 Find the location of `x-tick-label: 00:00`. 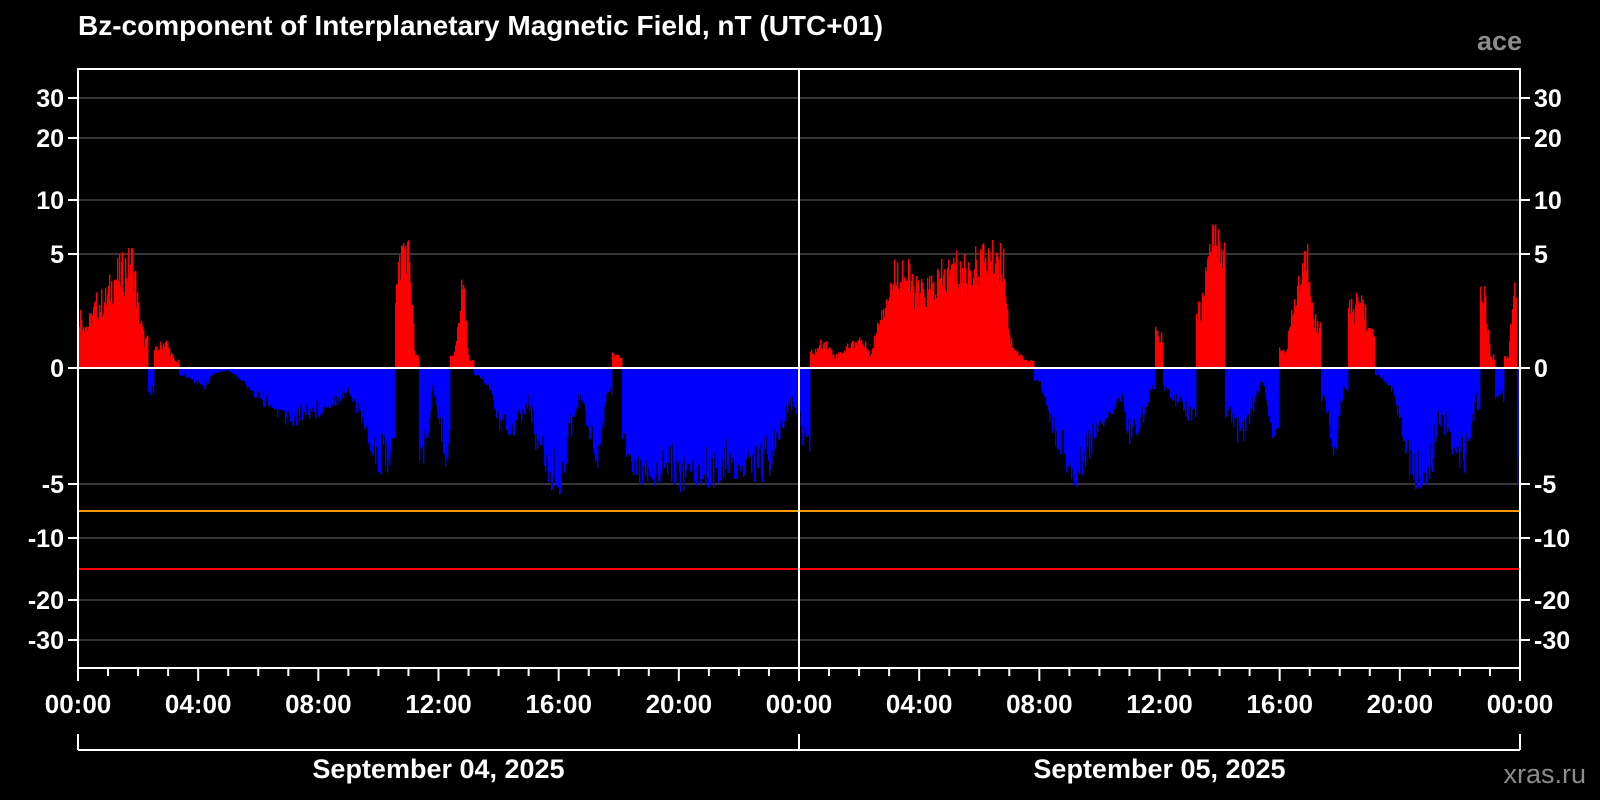

x-tick-label: 00:00 is located at coordinates (1520, 704).